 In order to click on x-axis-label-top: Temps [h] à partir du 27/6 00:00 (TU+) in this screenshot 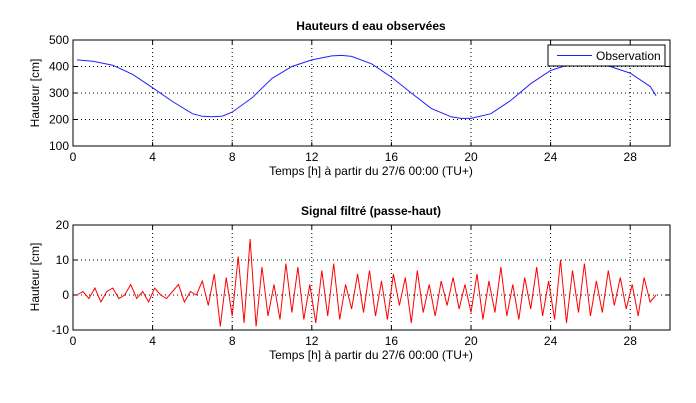, I will do `click(371, 171)`.